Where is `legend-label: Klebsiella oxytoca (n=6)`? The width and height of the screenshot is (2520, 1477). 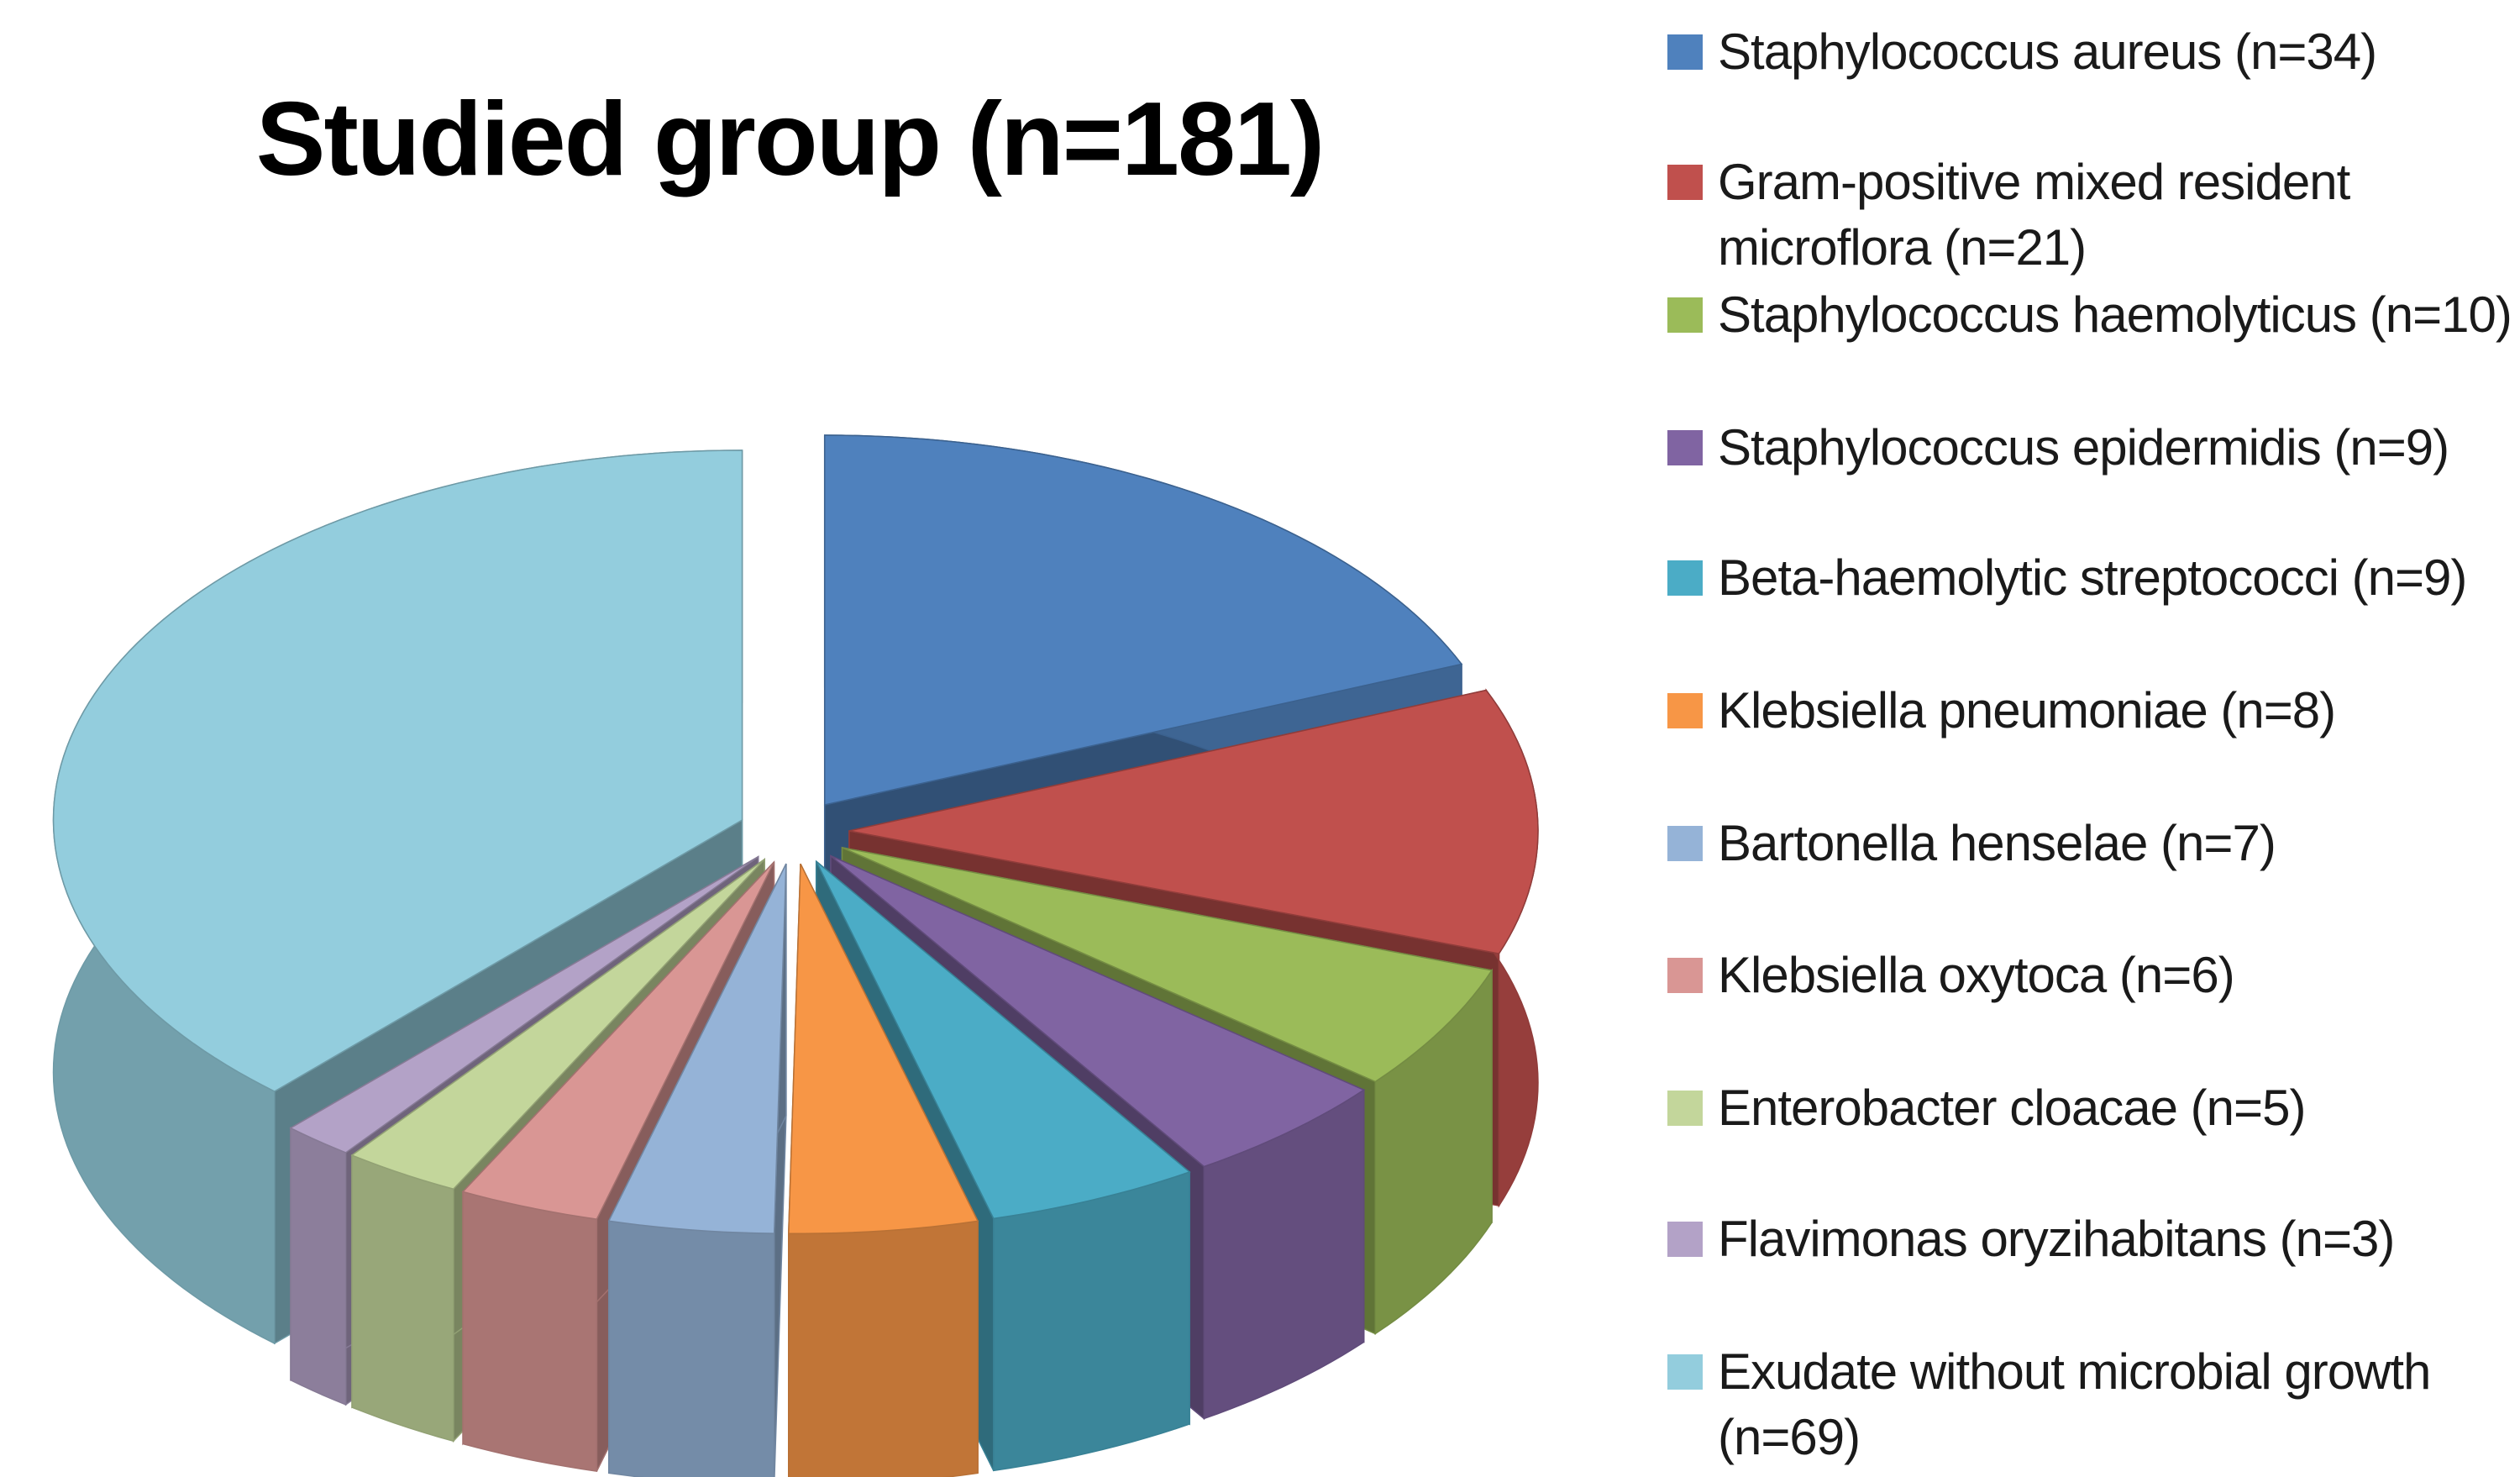 legend-label: Klebsiella oxytoca (n=6) is located at coordinates (1976, 975).